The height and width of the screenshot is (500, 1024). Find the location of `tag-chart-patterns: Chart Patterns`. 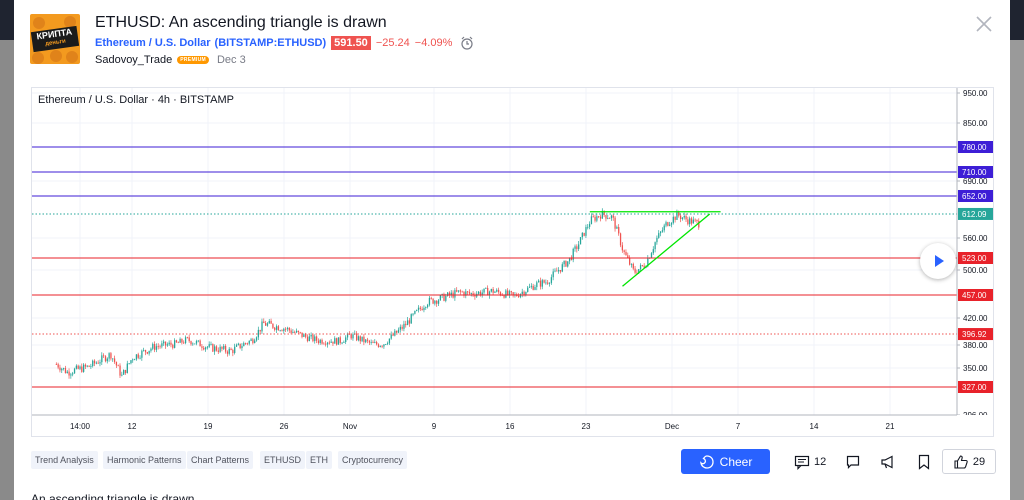

tag-chart-patterns: Chart Patterns is located at coordinates (220, 460).